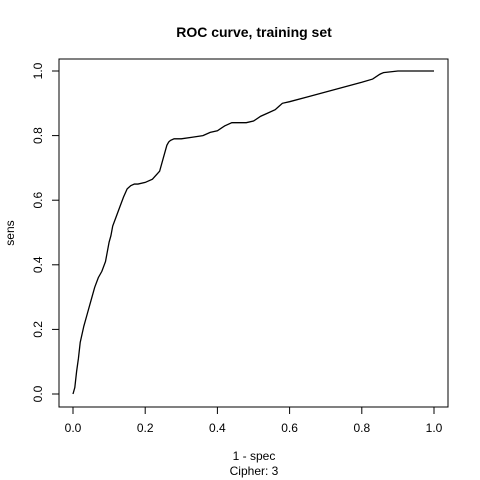 Image resolution: width=480 pixels, height=480 pixels. I want to click on y-tick-label: 1.0, so click(38, 70).